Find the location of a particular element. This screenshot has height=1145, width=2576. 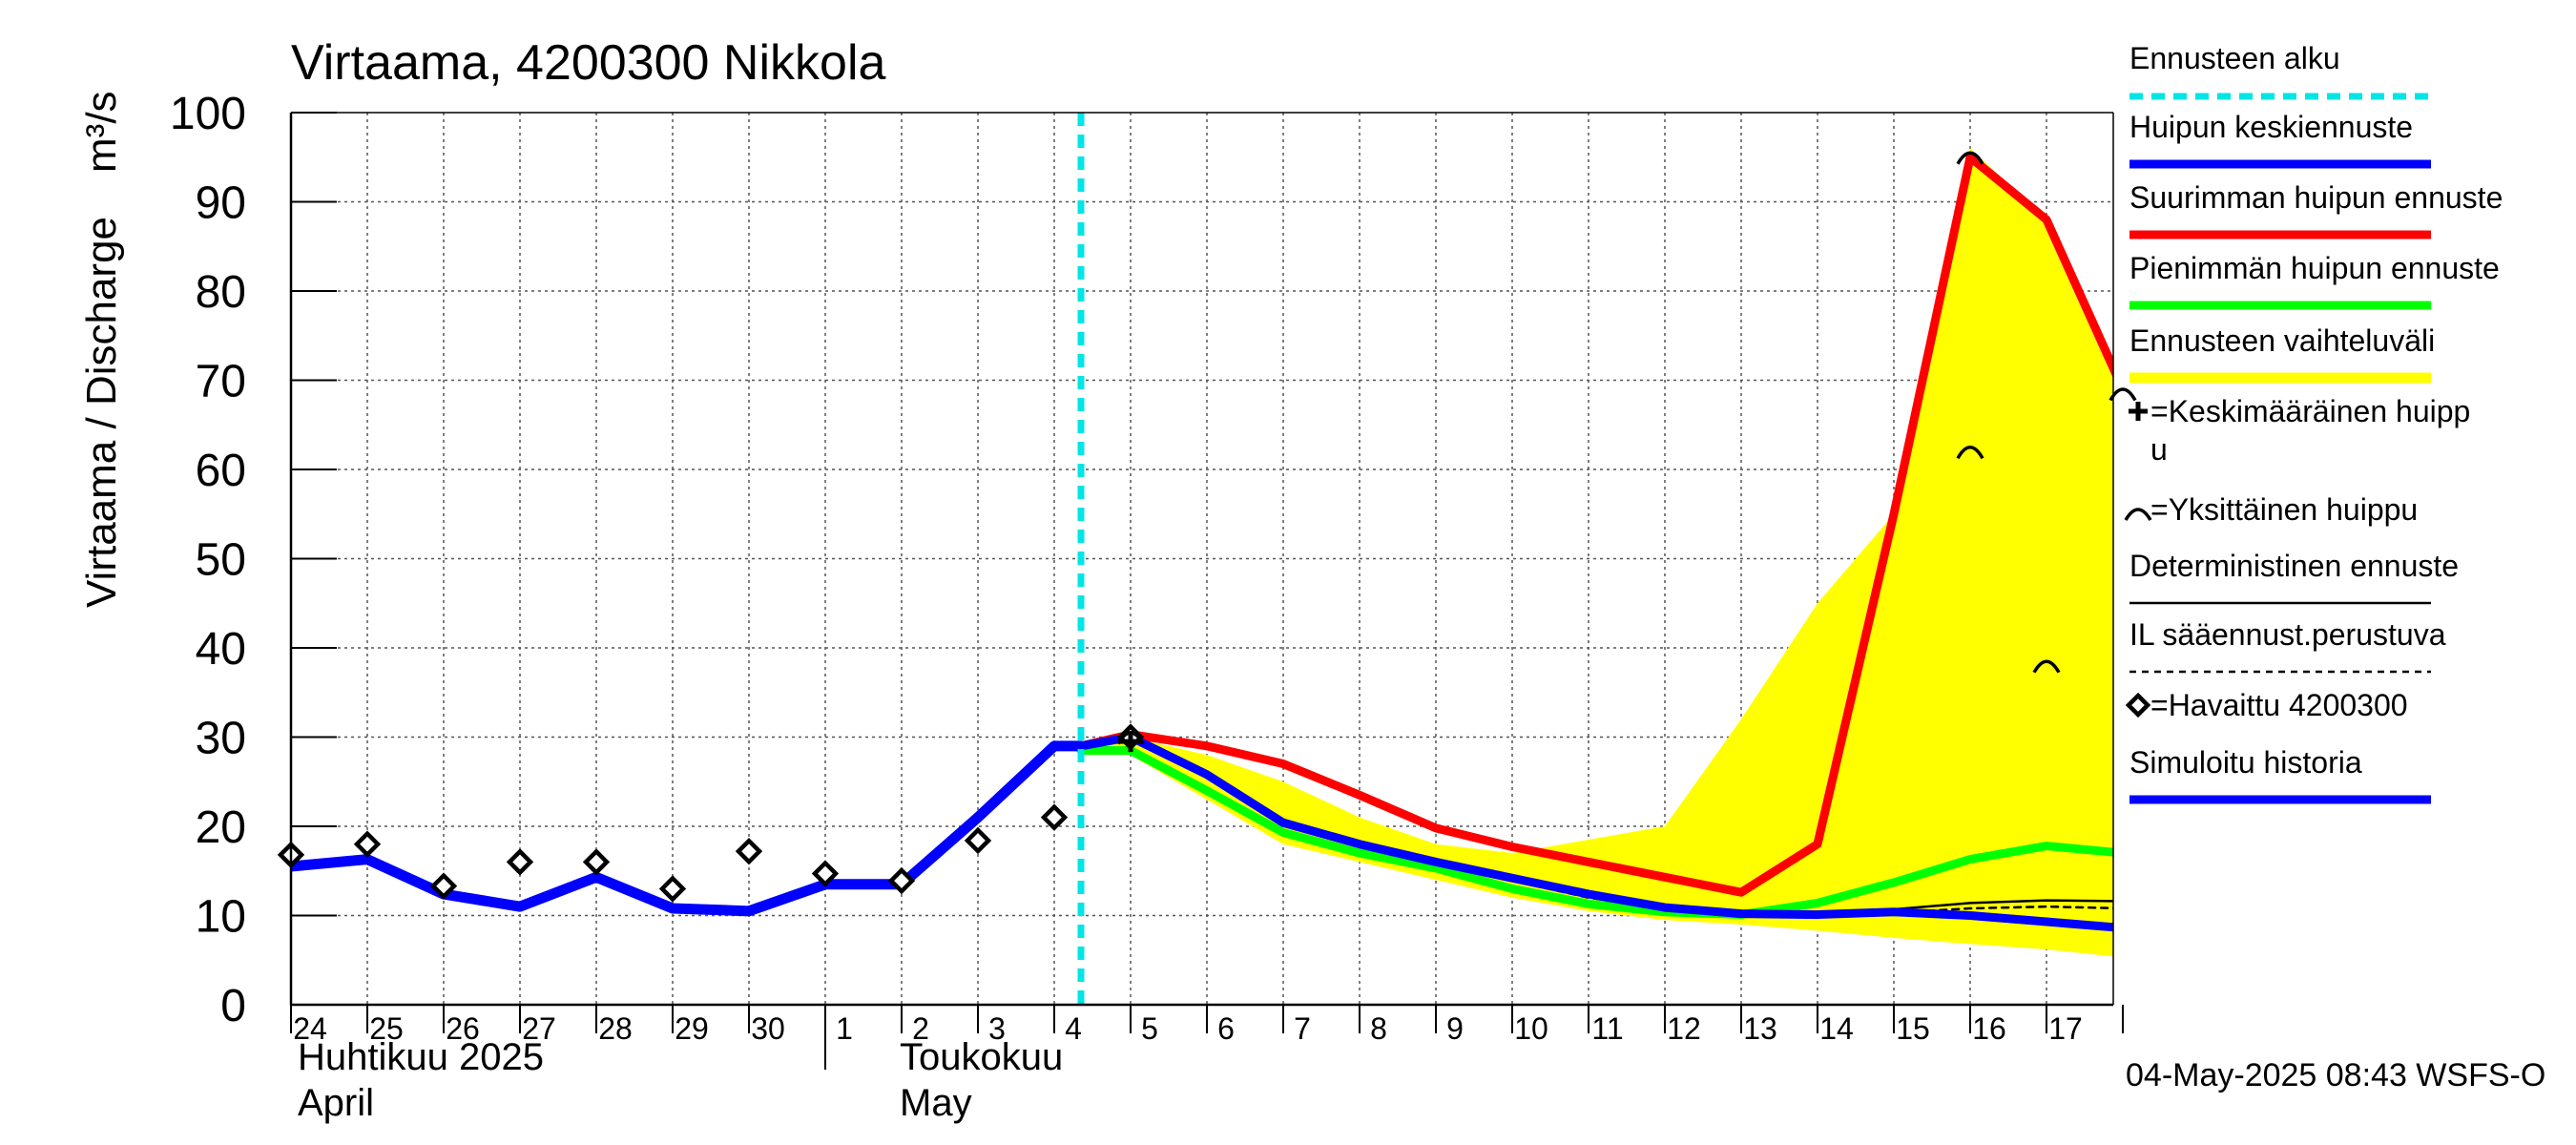

x-day-label: 17 is located at coordinates (2065, 1029).